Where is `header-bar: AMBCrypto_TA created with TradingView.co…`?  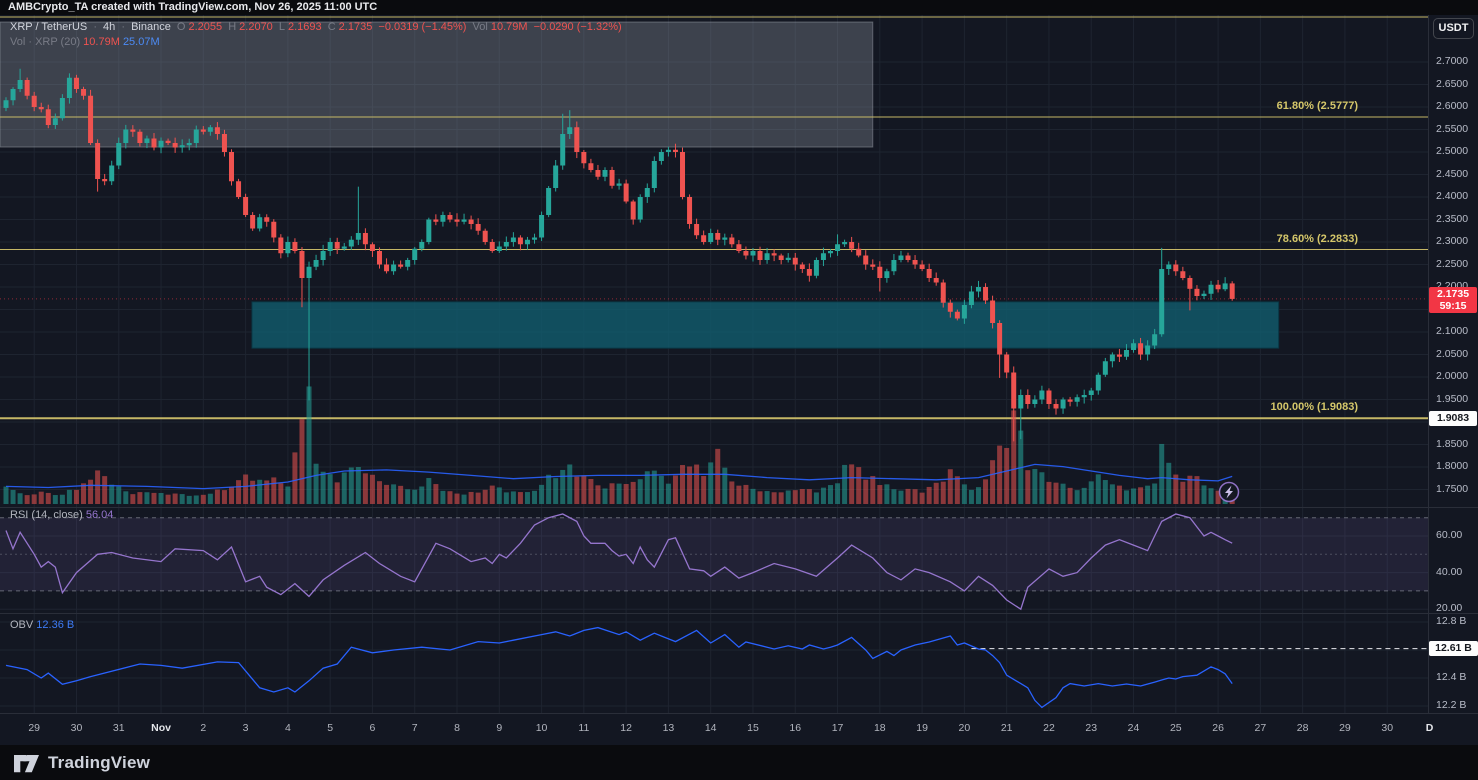 header-bar: AMBCrypto_TA created with TradingView.co… is located at coordinates (739, 7).